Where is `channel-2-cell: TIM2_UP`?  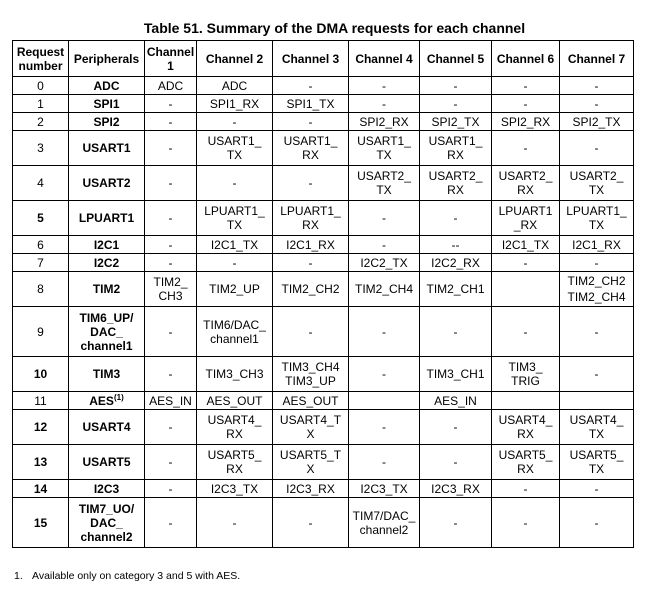
channel-2-cell: TIM2_UP is located at coordinates (234, 289).